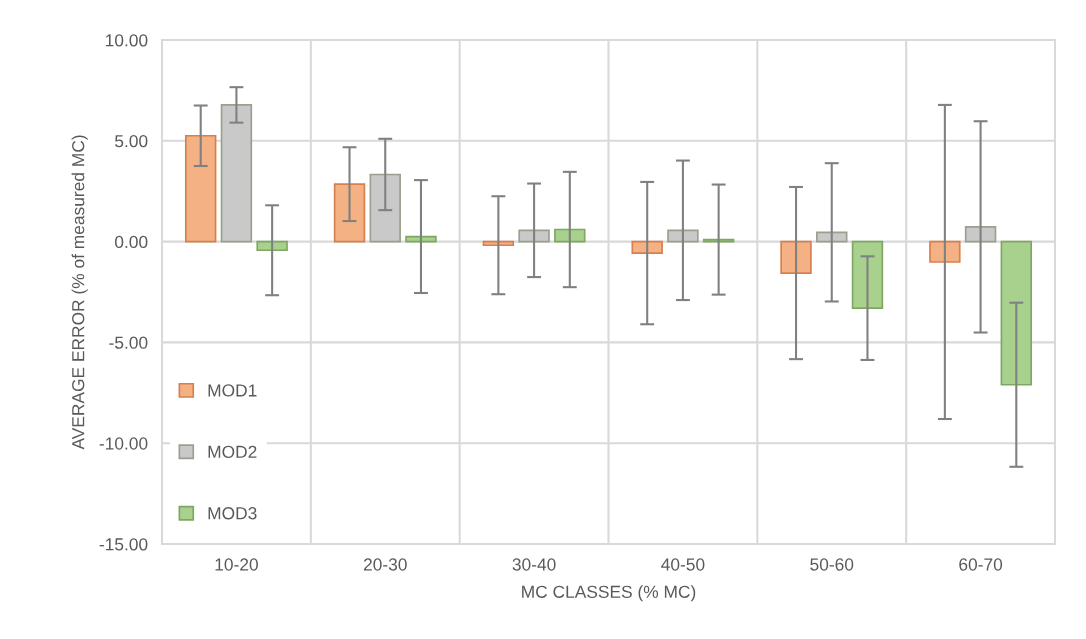 The image size is (1086, 639). Describe the element at coordinates (123, 443) in the screenshot. I see `y-tick-label: -10.00` at that location.